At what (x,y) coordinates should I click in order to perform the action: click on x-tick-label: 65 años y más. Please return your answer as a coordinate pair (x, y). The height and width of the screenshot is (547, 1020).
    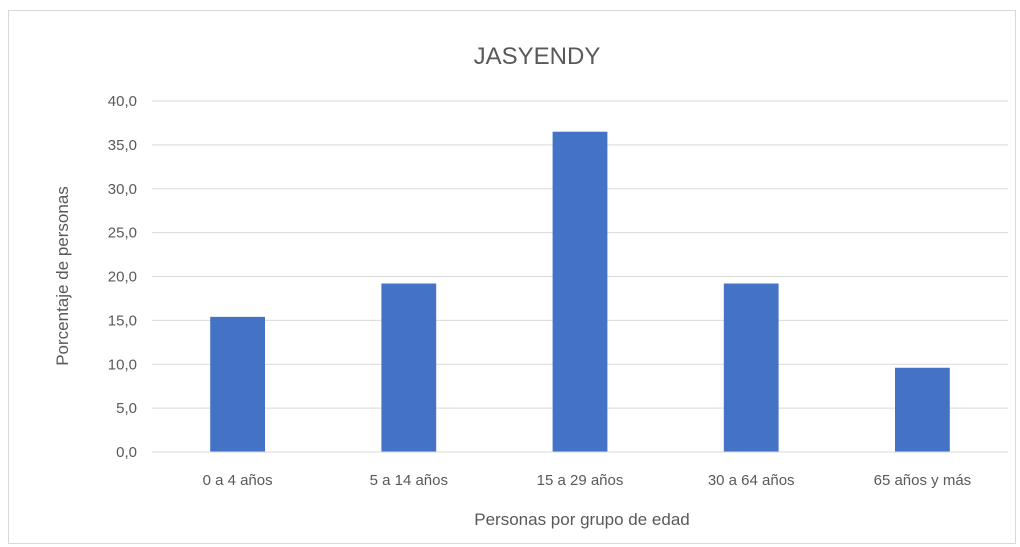
    Looking at the image, I should click on (923, 480).